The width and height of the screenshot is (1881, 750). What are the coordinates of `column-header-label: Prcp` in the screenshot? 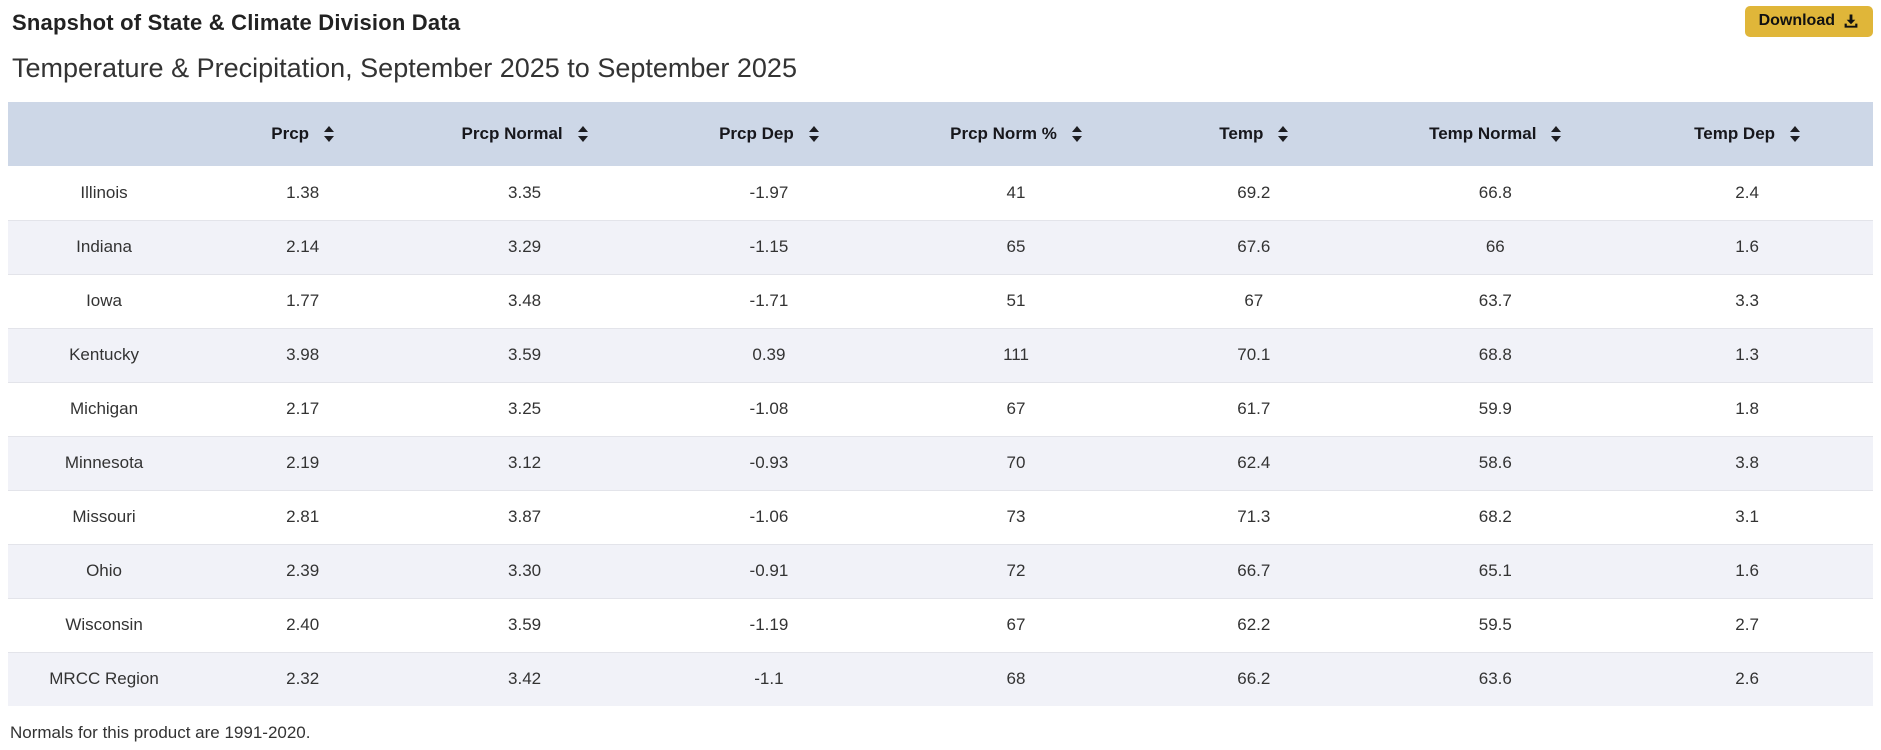 It's located at (290, 133).